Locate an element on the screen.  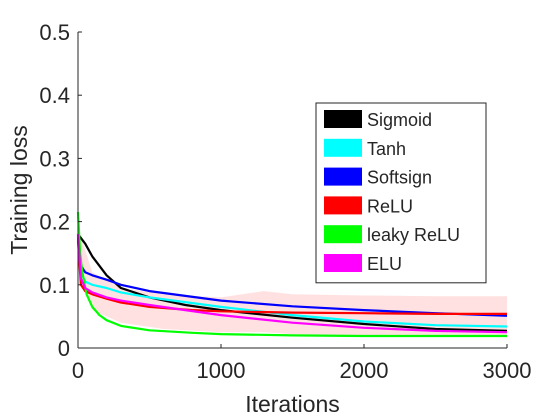
legend: Sigmoid Tanh Softsign ReLU leaky ReLU ELU is located at coordinates (401, 193).